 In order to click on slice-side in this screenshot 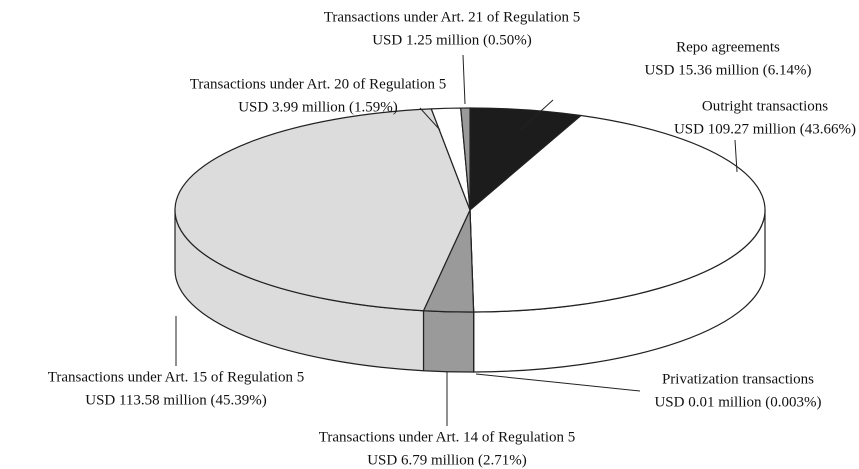, I will do `click(448, 341)`.